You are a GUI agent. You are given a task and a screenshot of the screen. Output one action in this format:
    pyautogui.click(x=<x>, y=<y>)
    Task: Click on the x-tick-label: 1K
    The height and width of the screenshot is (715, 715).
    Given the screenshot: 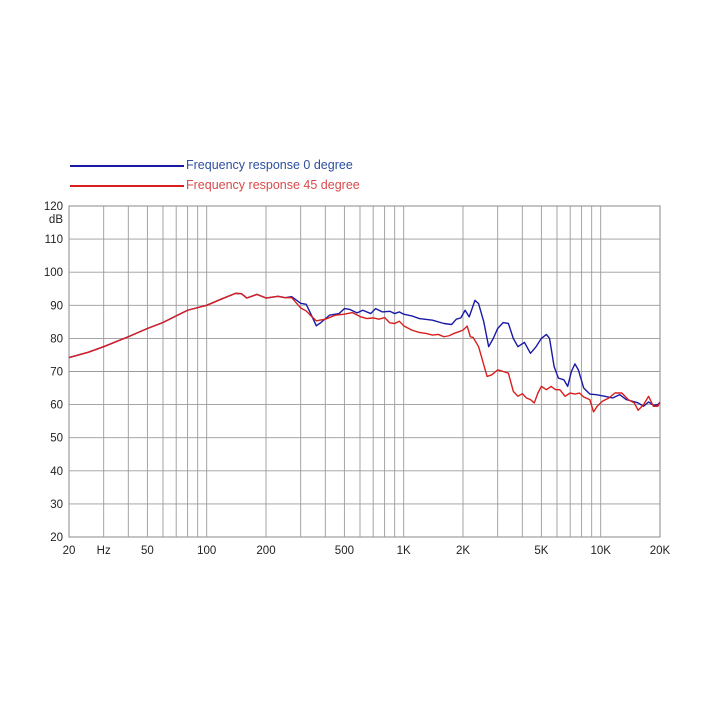 What is the action you would take?
    pyautogui.click(x=404, y=551)
    